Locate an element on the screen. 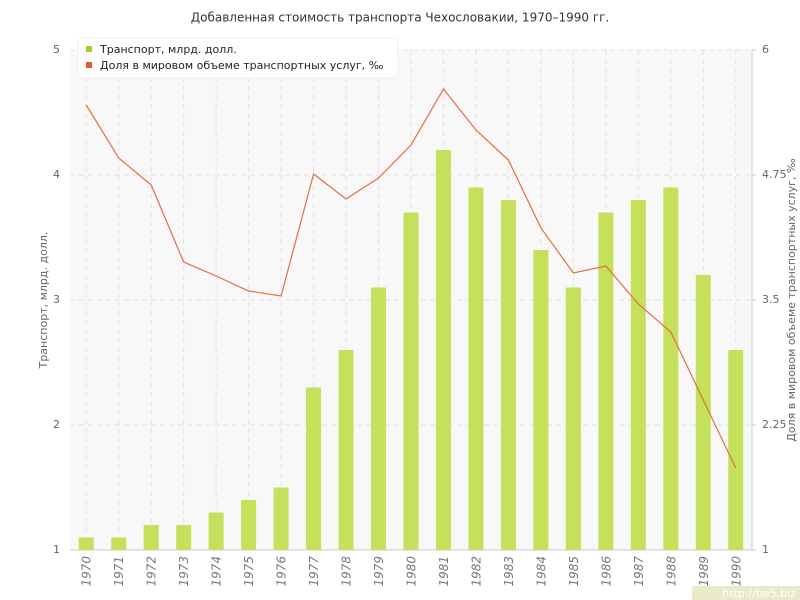 The height and width of the screenshot is (600, 800). legend-label: Транспорт, млрд. долл. is located at coordinates (168, 49).